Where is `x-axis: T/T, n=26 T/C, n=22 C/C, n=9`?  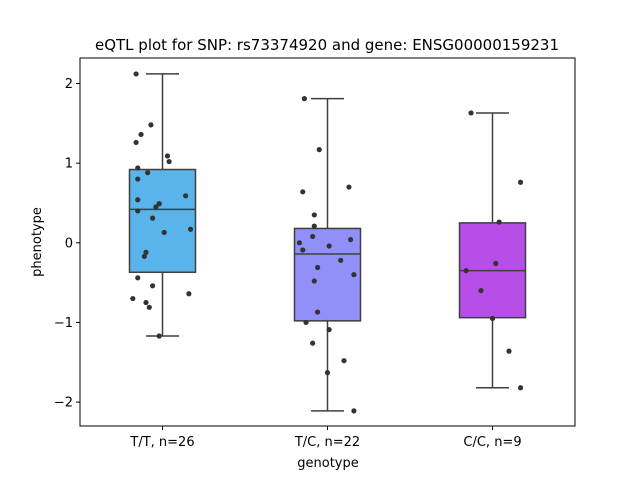
x-axis: T/T, n=26 T/C, n=22 C/C, n=9 is located at coordinates (325, 438).